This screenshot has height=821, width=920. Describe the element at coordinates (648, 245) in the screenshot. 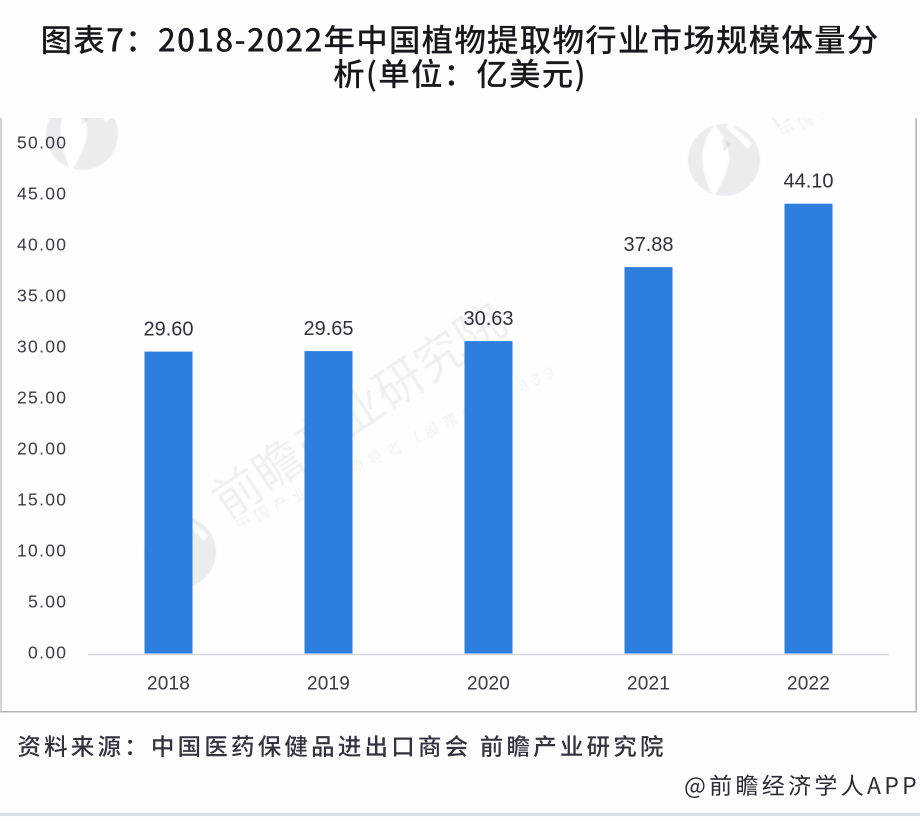

I see `svg-text: 37.88` at that location.